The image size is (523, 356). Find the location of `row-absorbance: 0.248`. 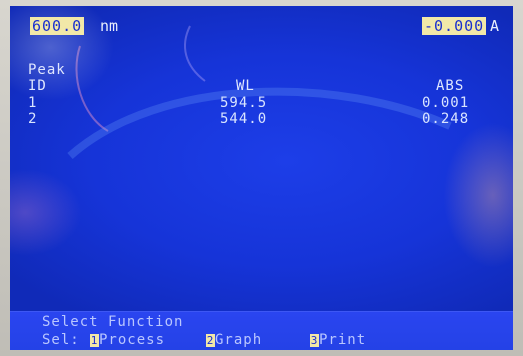

row-absorbance: 0.248 is located at coordinates (446, 119).